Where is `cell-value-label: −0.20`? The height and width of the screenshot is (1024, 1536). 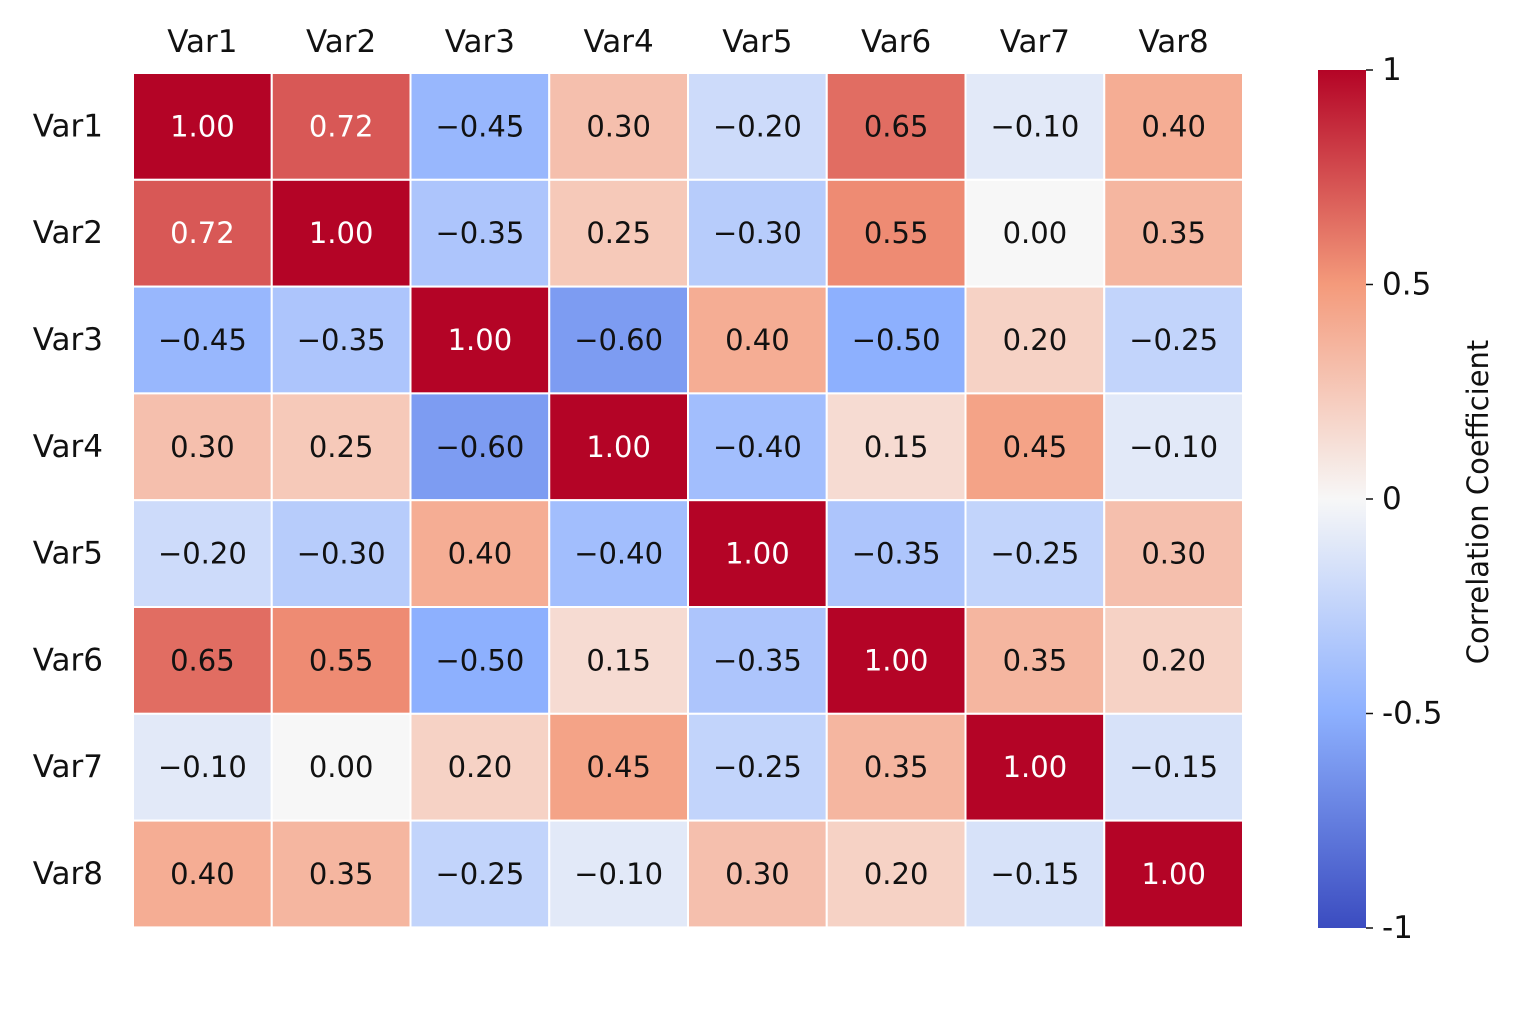 cell-value-label: −0.20 is located at coordinates (202, 554).